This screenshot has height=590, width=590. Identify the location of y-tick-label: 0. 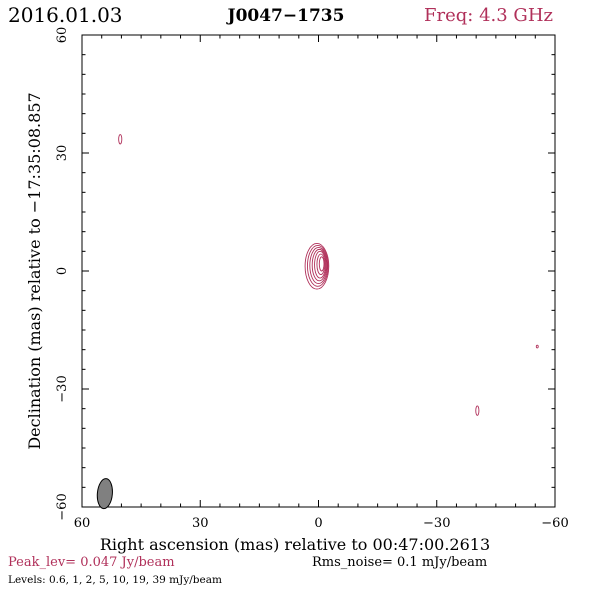
(62, 271).